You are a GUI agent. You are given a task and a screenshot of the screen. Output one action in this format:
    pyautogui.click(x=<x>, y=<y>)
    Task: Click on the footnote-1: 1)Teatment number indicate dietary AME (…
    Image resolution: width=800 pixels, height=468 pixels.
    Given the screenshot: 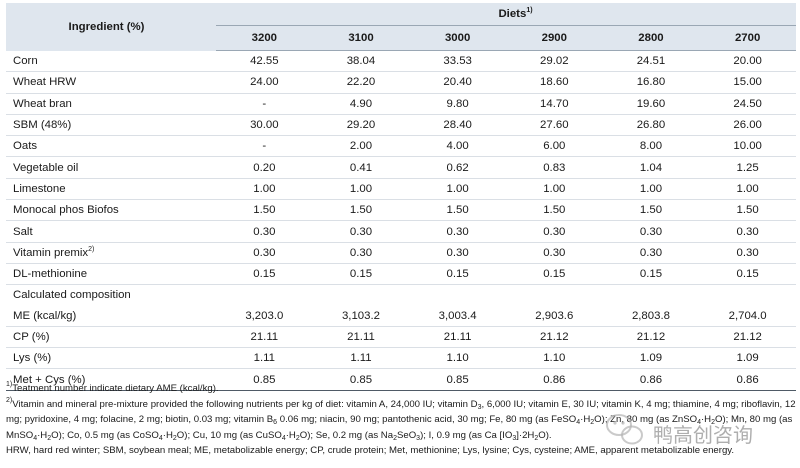 What is the action you would take?
    pyautogui.click(x=112, y=387)
    